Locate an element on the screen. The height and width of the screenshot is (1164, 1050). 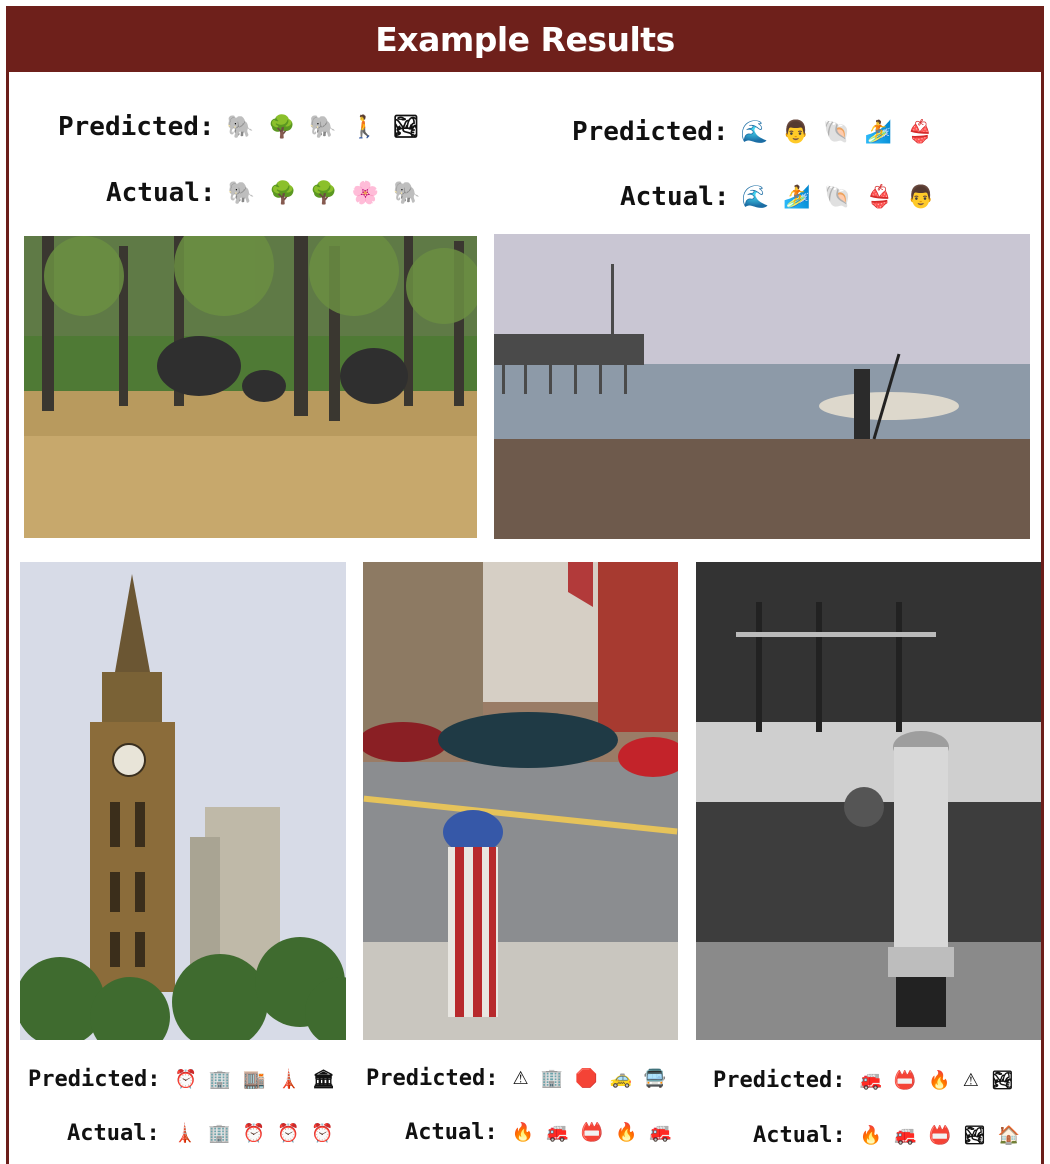
clock-tower-photo is located at coordinates (183, 801).